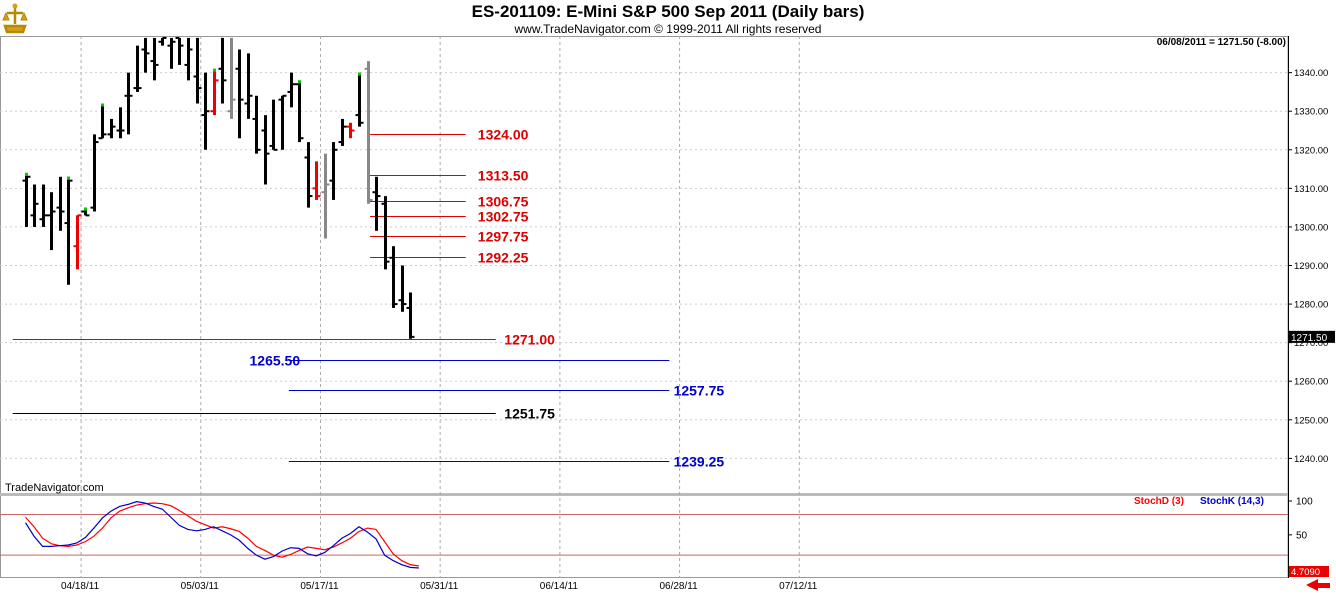 This screenshot has height=594, width=1336. Describe the element at coordinates (1159, 501) in the screenshot. I see `legend-stochd: StochD (3)` at that location.